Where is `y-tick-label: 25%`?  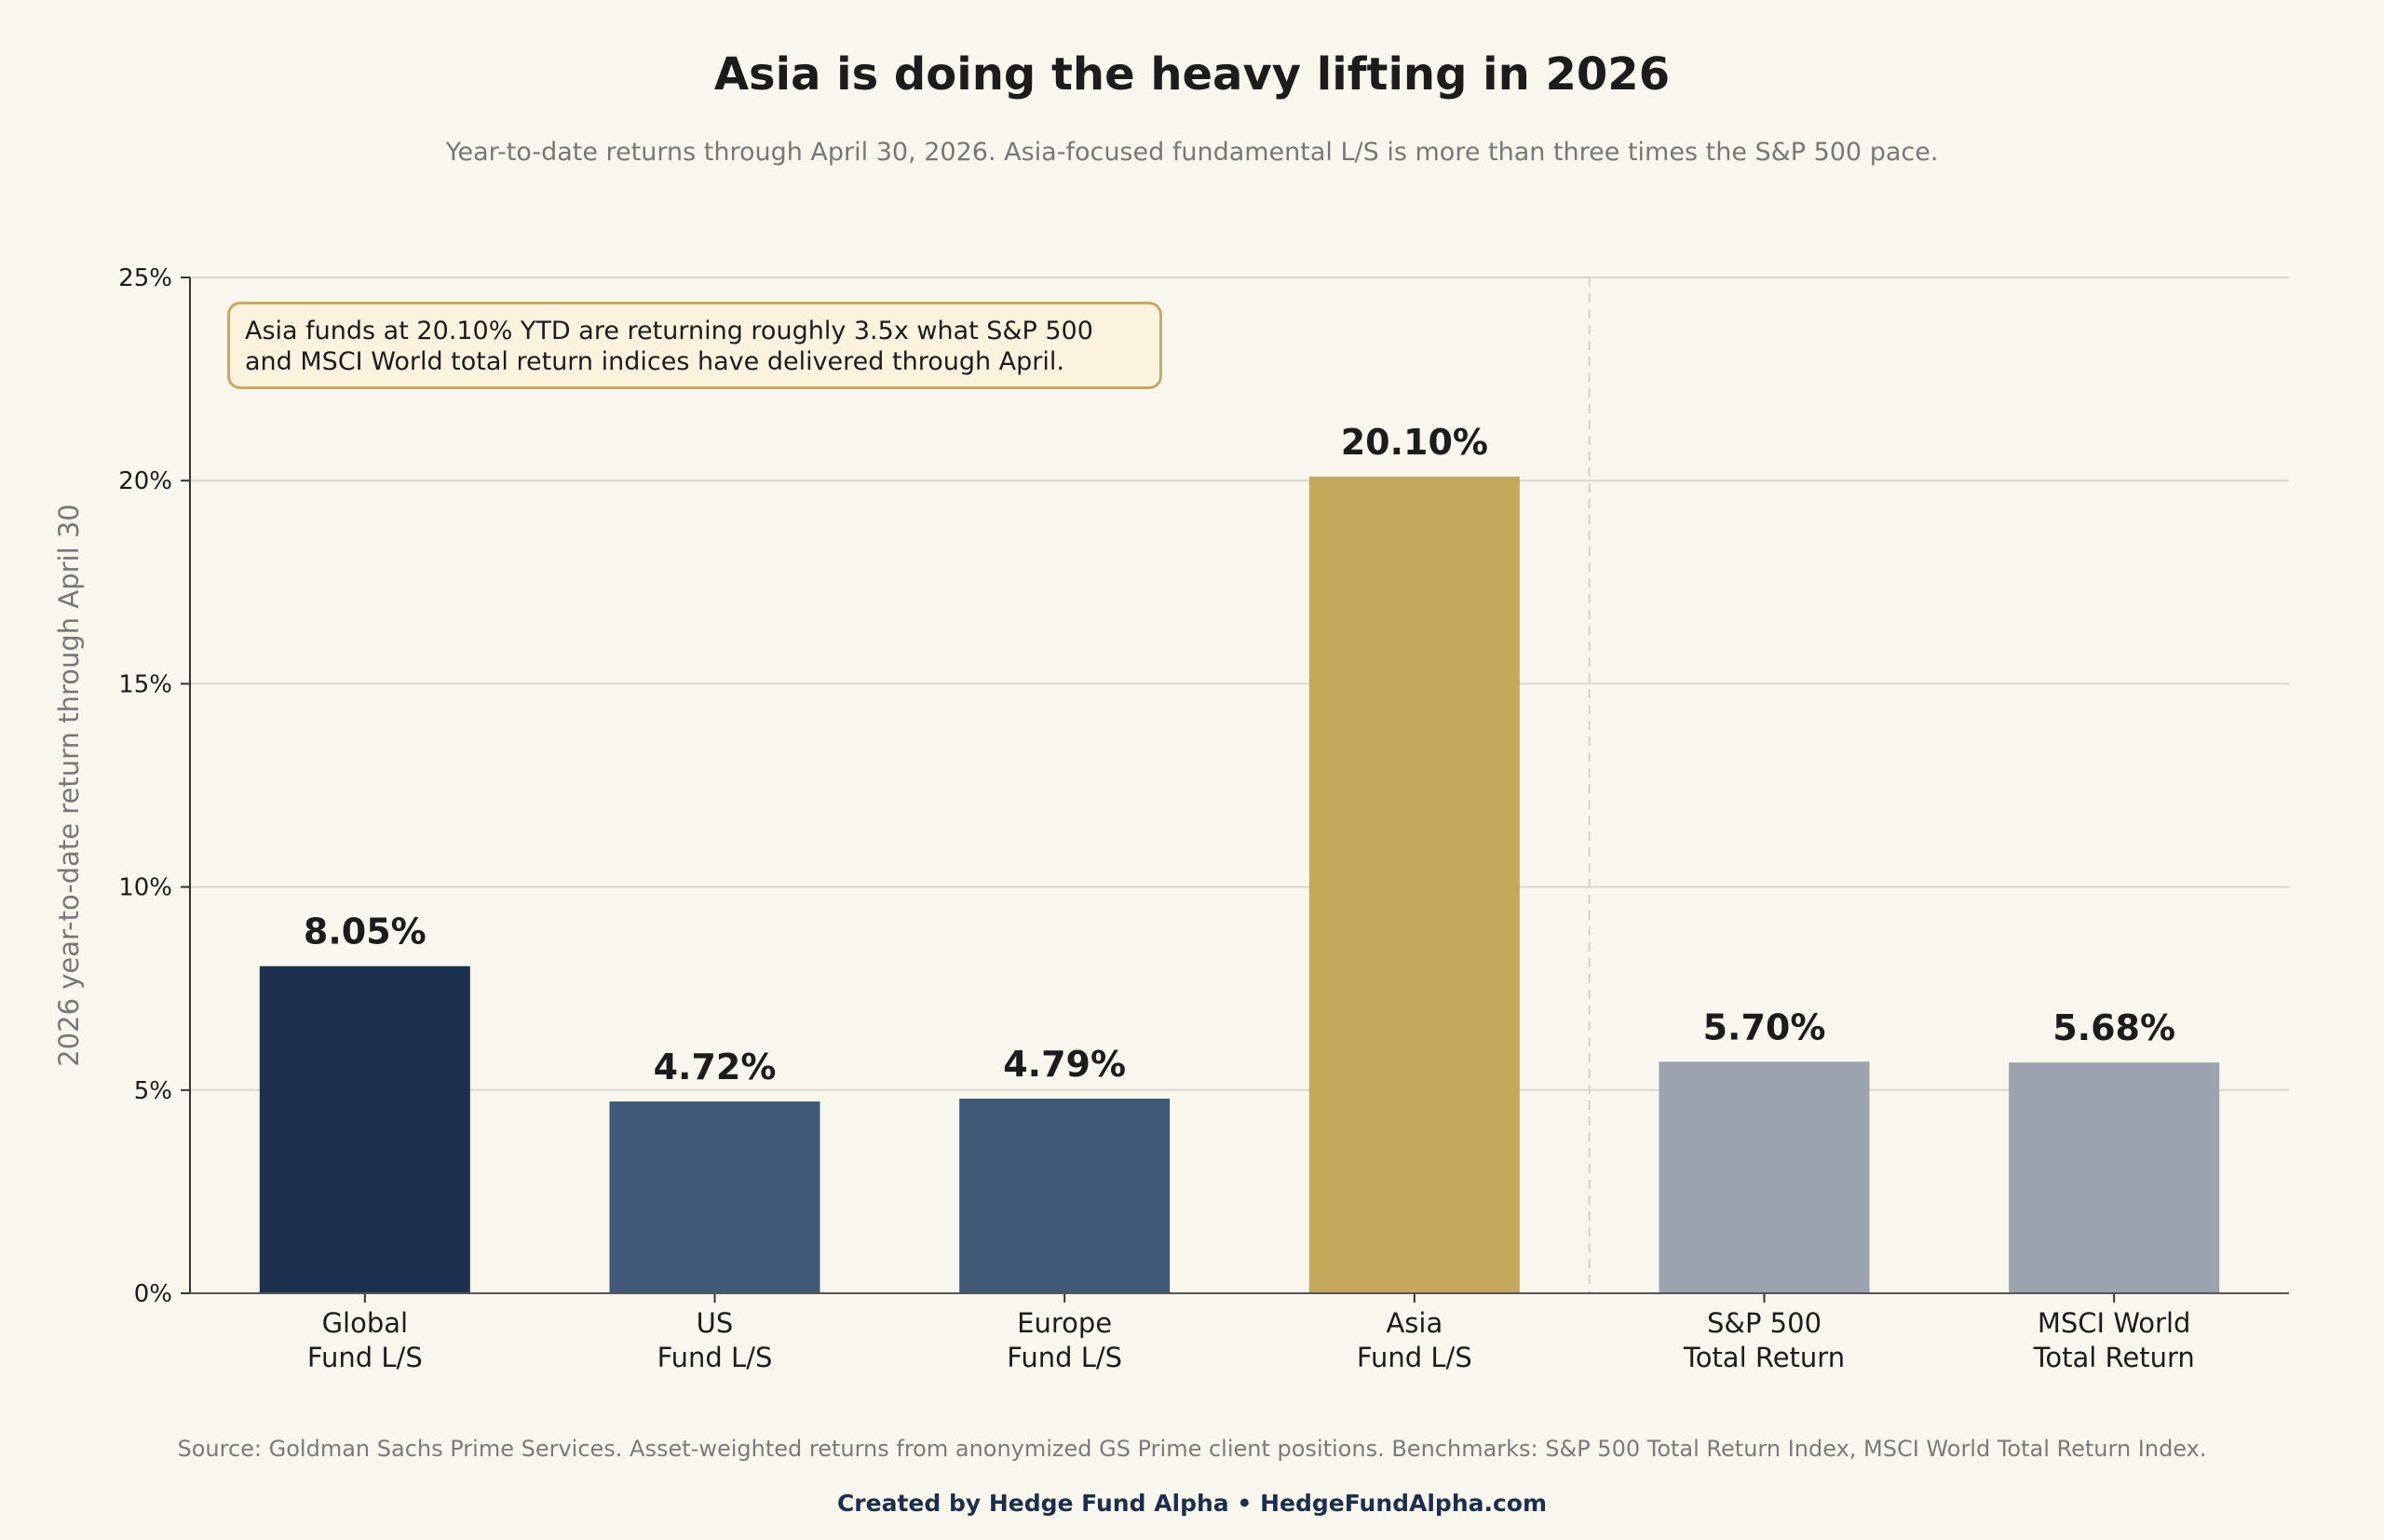 y-tick-label: 25% is located at coordinates (145, 278).